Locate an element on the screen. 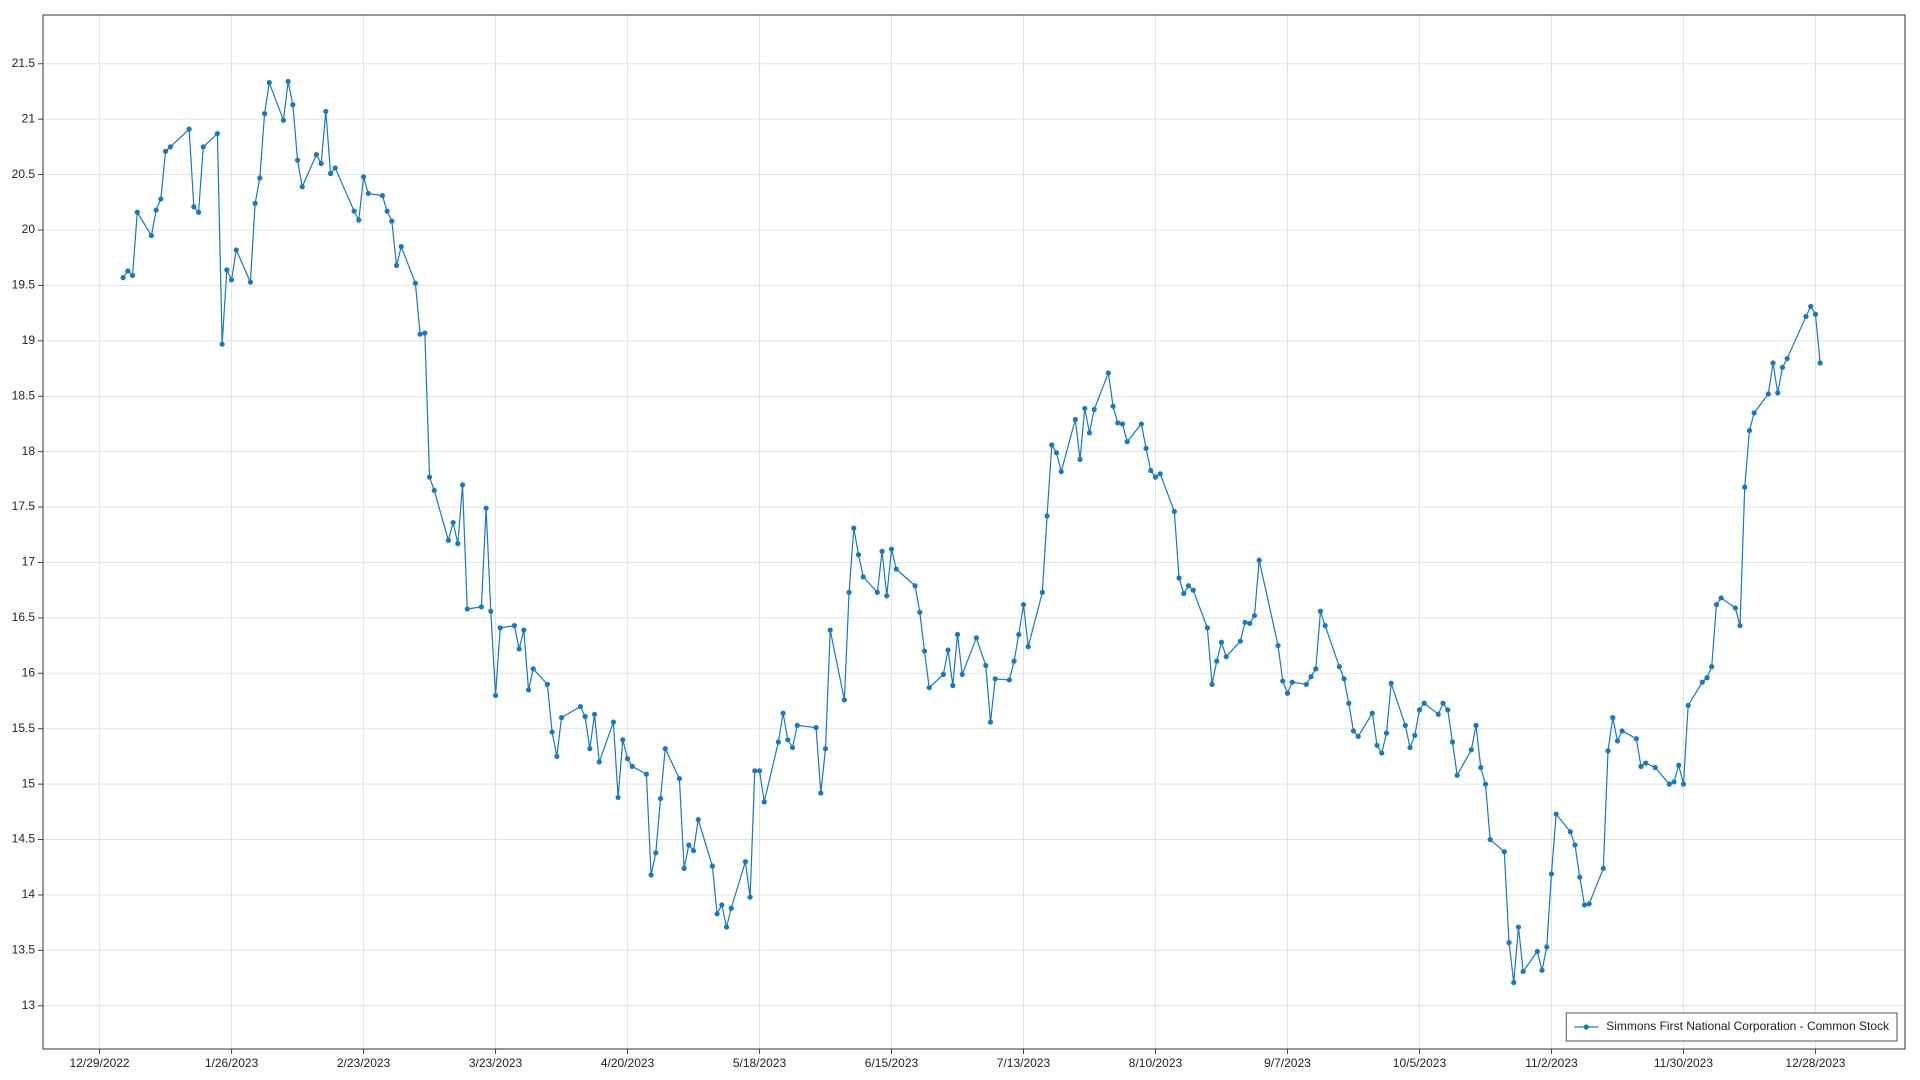 The width and height of the screenshot is (1920, 1080). x-tick-label: 7/13/2023 is located at coordinates (1024, 1063).